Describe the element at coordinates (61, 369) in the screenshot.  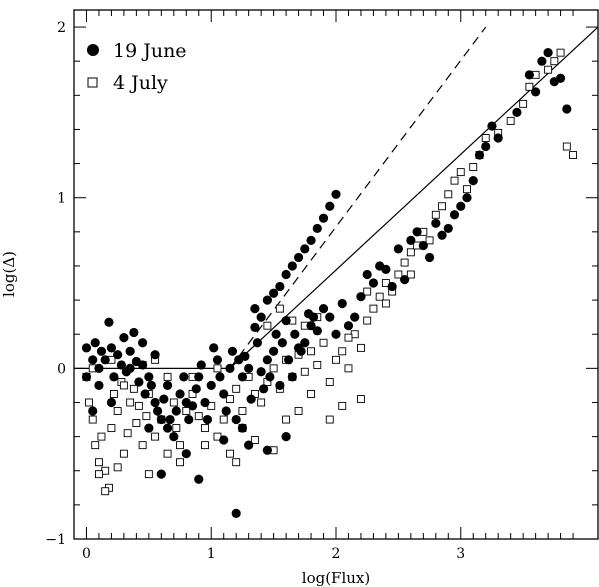
I see `y-tick-label: 0` at that location.